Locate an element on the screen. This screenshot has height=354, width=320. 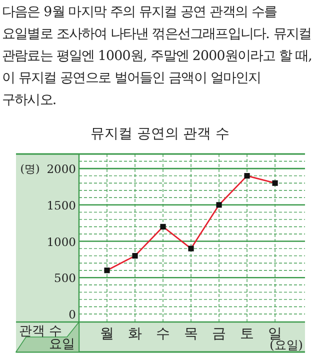
y-tick-label: 500 is located at coordinates (65, 278).